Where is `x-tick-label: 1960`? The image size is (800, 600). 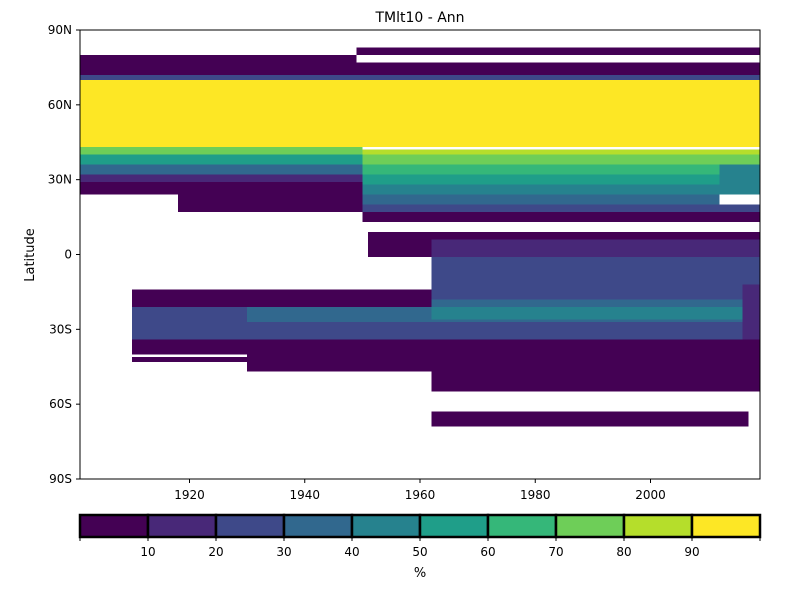 x-tick-label: 1960 is located at coordinates (420, 495).